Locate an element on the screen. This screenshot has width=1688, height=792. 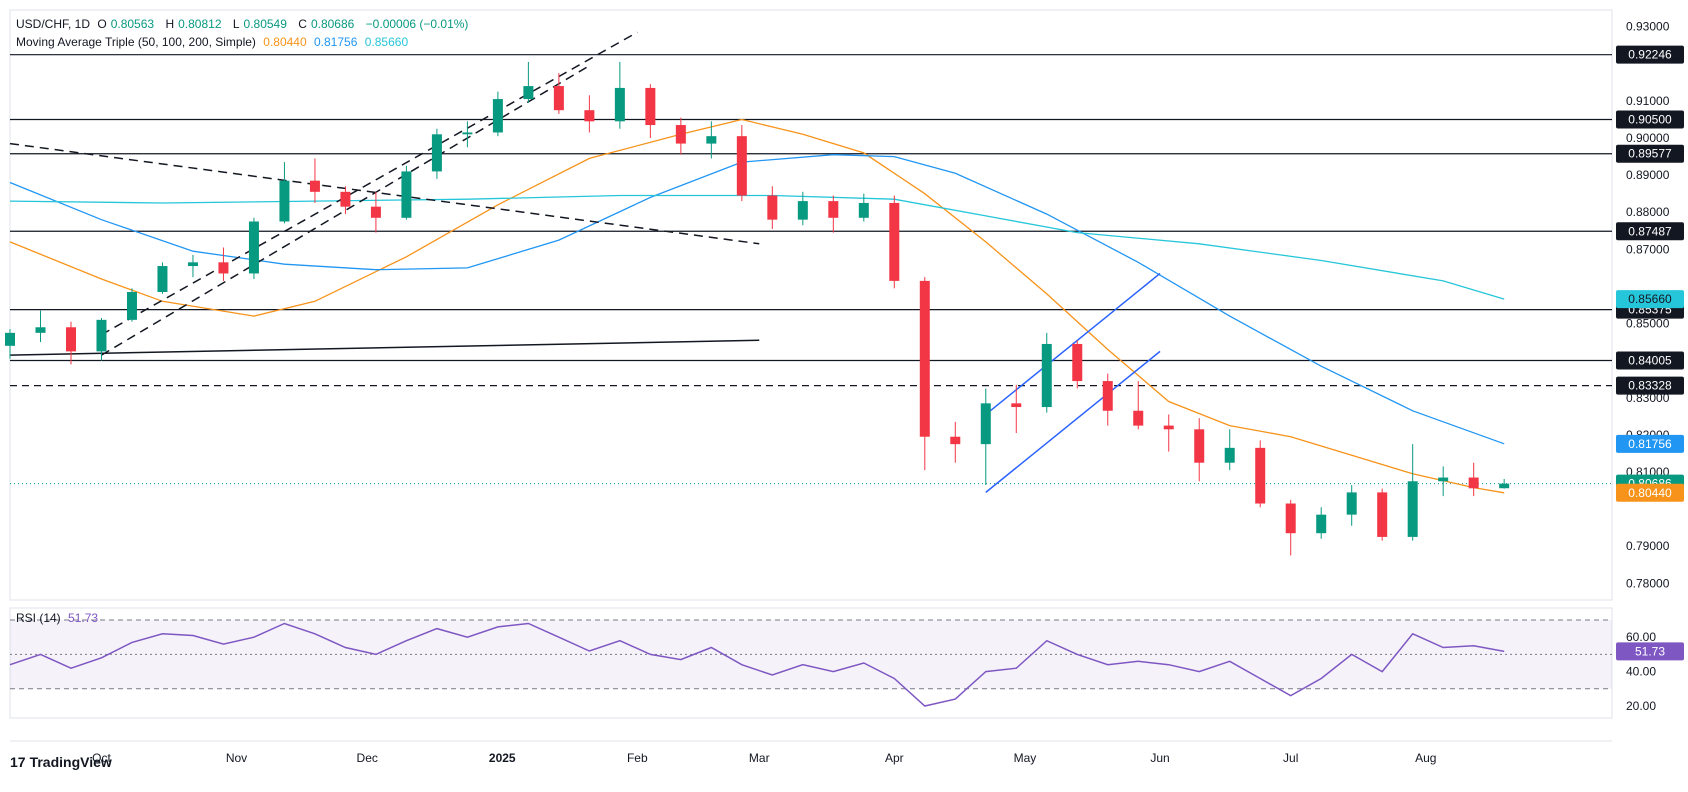
price-badge-label: 0.80440 is located at coordinates (1650, 493).